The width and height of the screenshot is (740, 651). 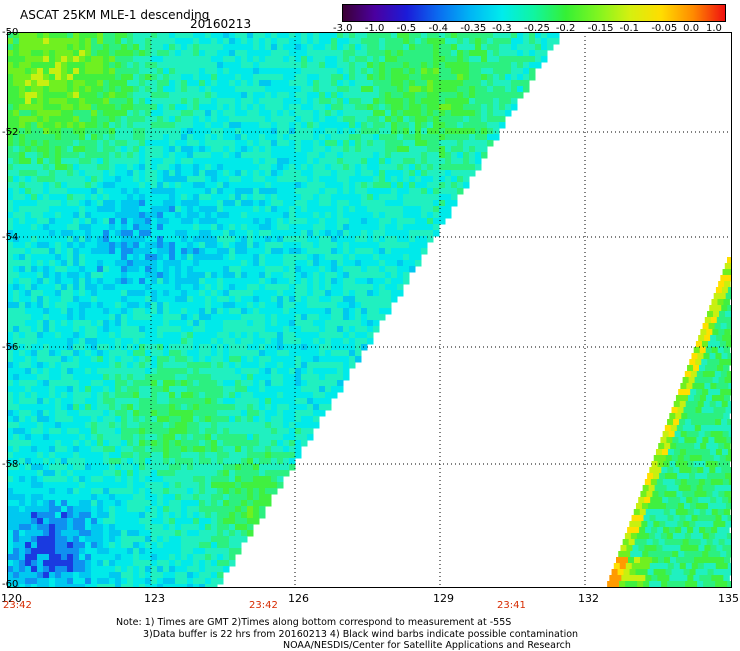 What do you see at coordinates (588, 598) in the screenshot?
I see `lon-label: 132` at bounding box center [588, 598].